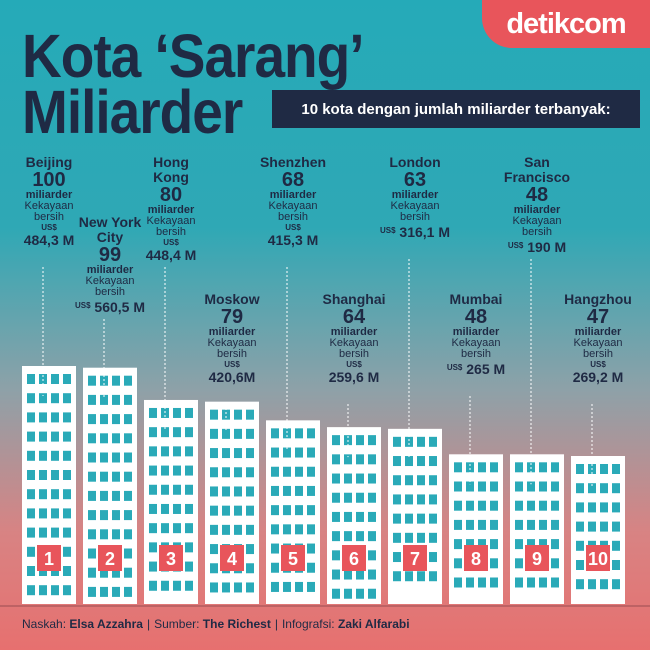 The width and height of the screenshot is (650, 650). Describe the element at coordinates (415, 232) in the screenshot. I see `net-worth: US$ 316,1 M` at that location.